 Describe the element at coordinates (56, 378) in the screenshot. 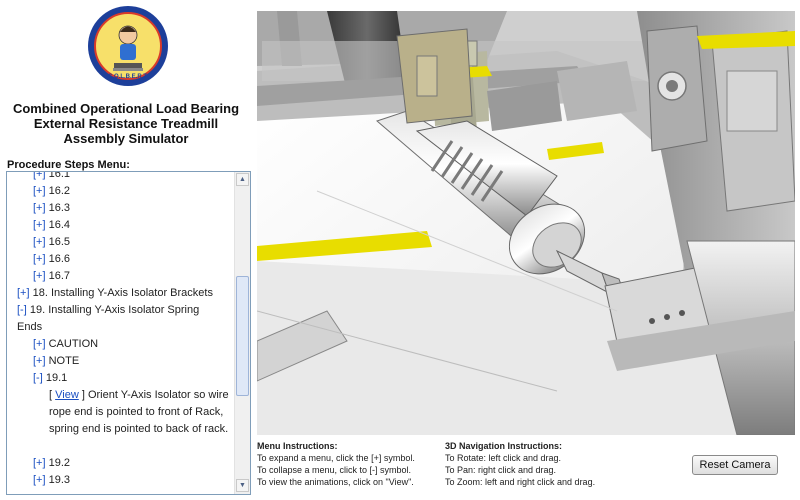

I see `tree-item-label: 19.1` at that location.